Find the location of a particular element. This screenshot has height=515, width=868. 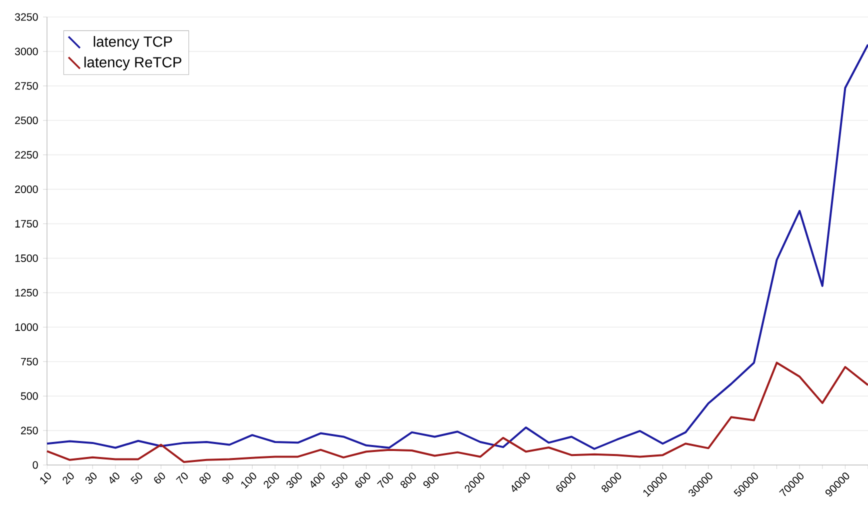

x-tick-label: 70 is located at coordinates (182, 478).